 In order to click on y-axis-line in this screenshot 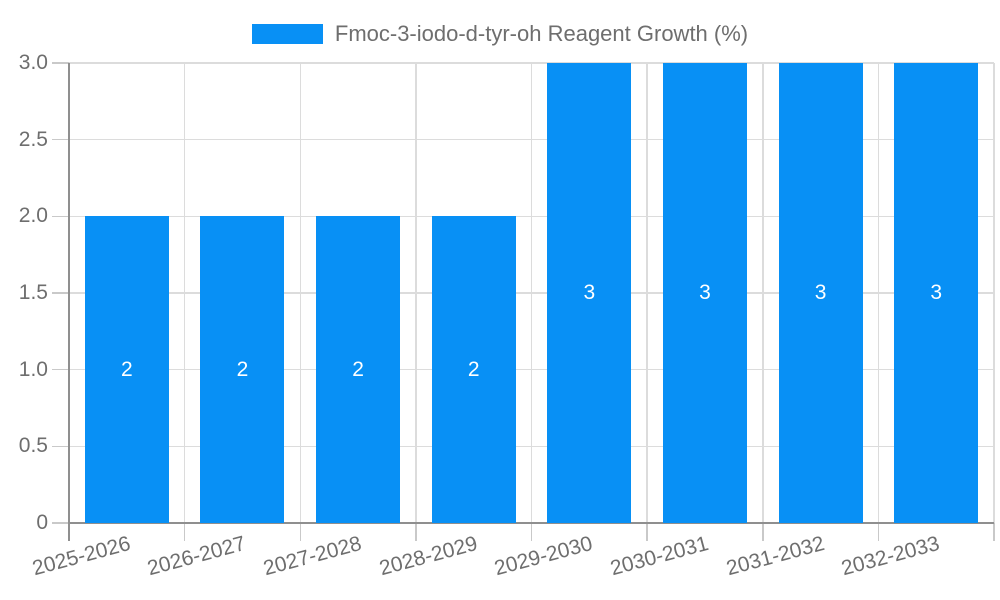, I will do `click(69, 302)`.